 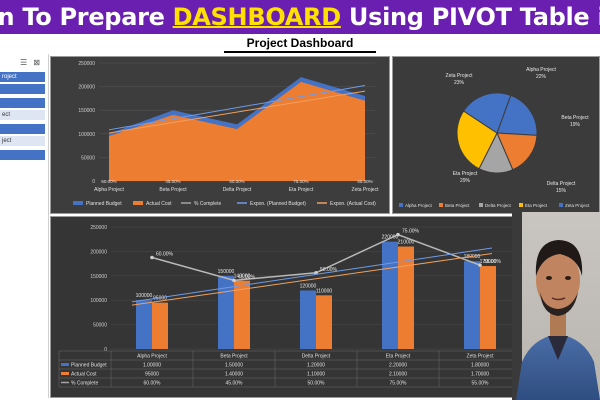 I want to click on multi-select-icon: ☰, so click(x=24, y=62).